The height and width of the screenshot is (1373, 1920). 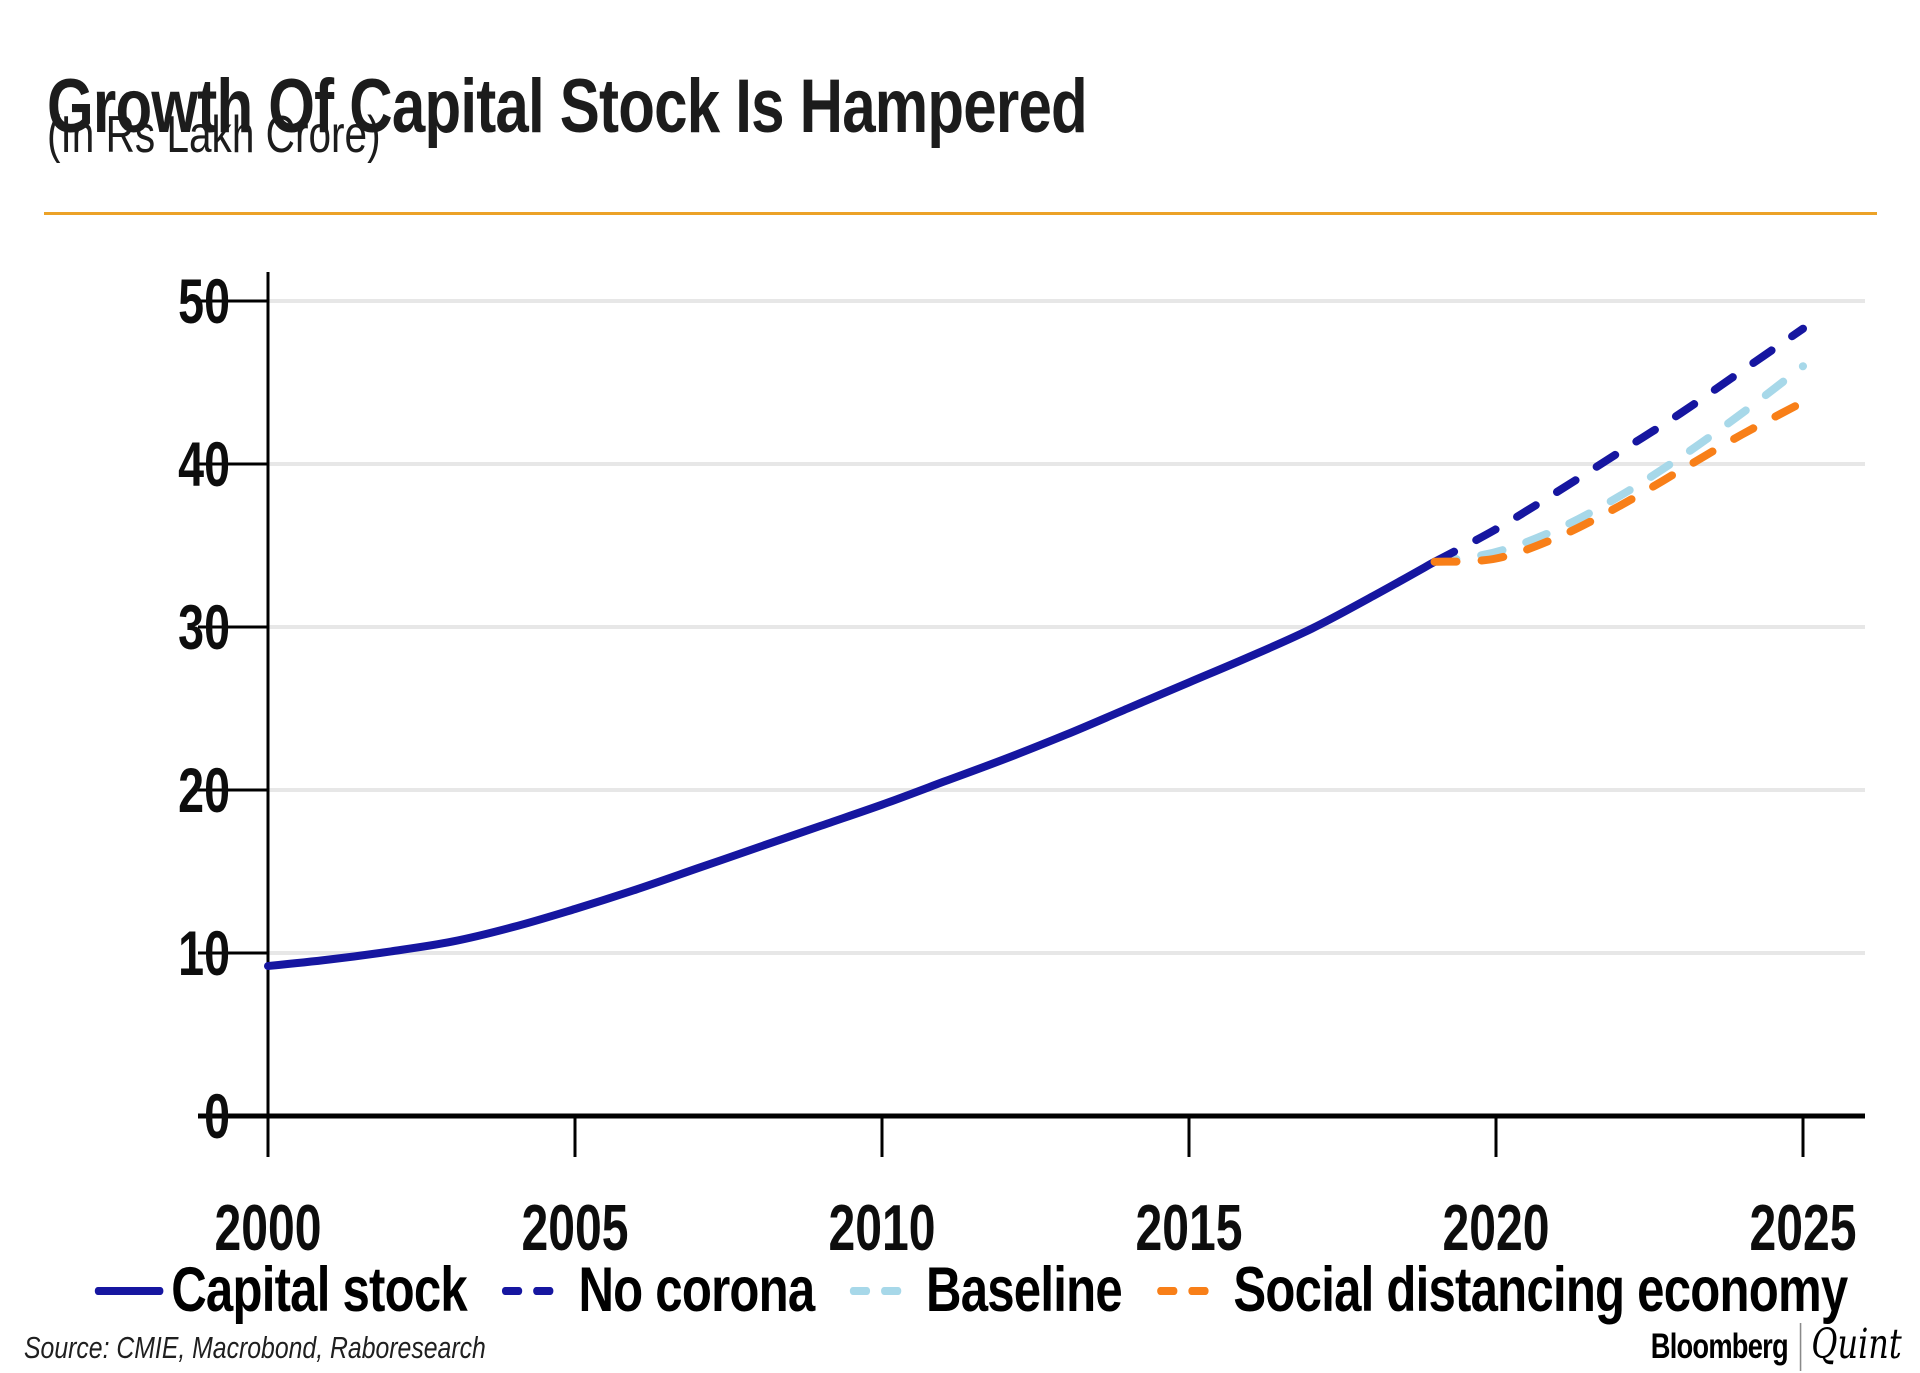 I want to click on svg-text: 10, so click(x=204, y=953).